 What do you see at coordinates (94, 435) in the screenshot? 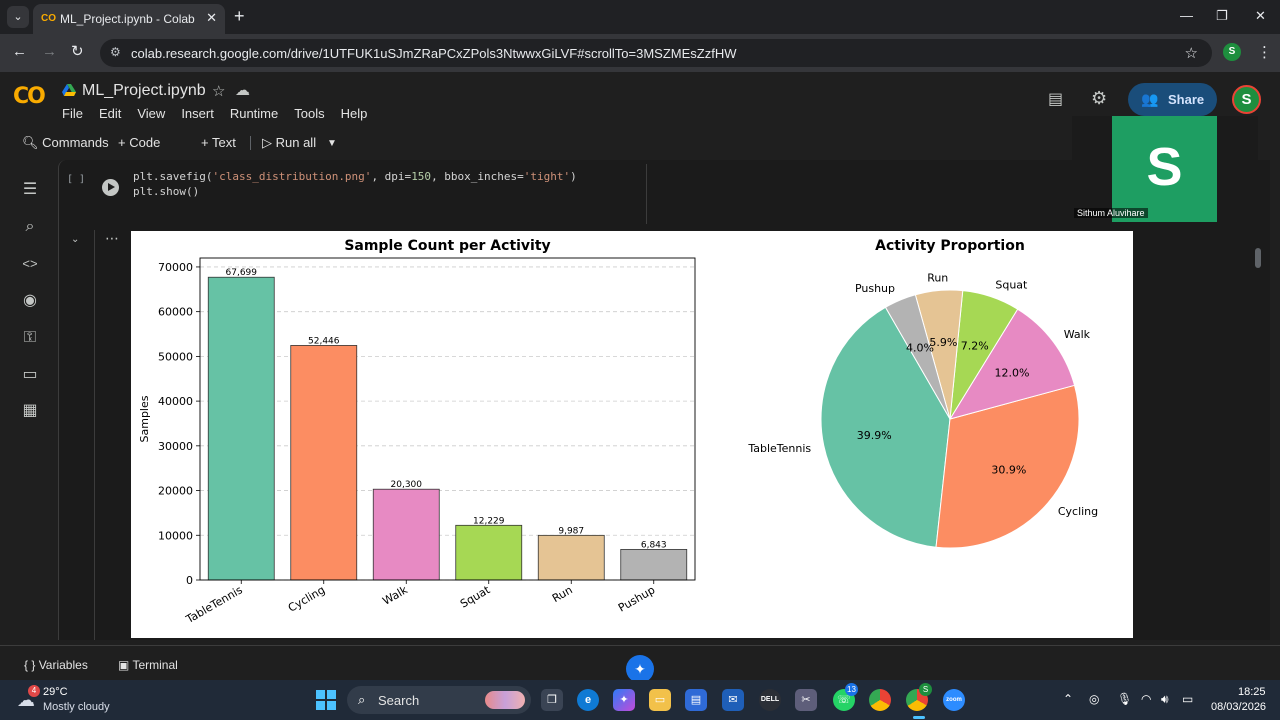
I see `output-divider` at bounding box center [94, 435].